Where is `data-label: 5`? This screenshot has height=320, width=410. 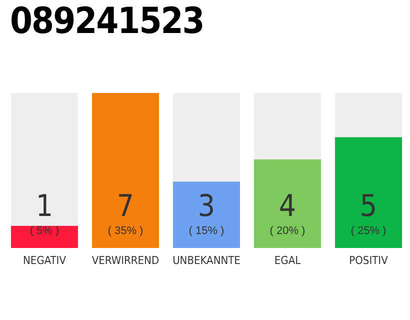
data-label: 5 is located at coordinates (369, 206).